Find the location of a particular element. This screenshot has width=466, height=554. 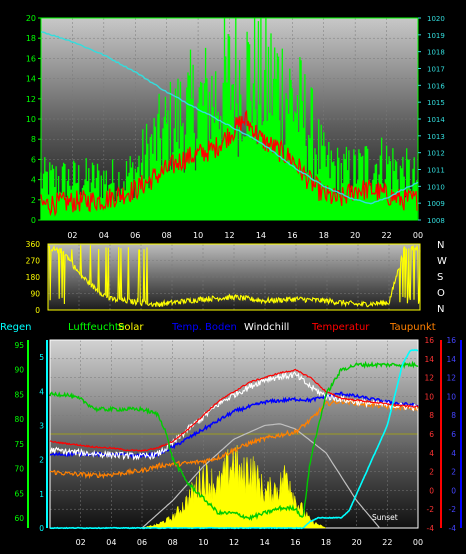

wind-x-tick: 16 is located at coordinates (292, 235).